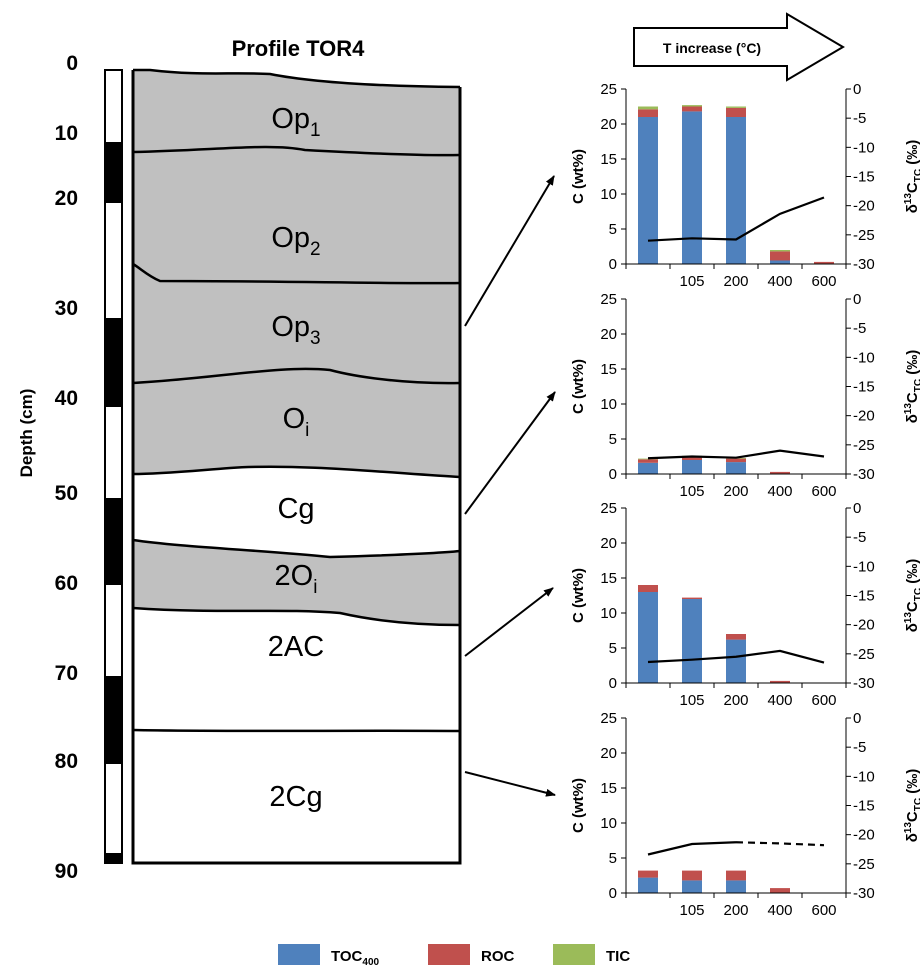 Image resolution: width=920 pixels, height=970 pixels. What do you see at coordinates (296, 647) in the screenshot?
I see `horizon-label: 2AC` at bounding box center [296, 647].